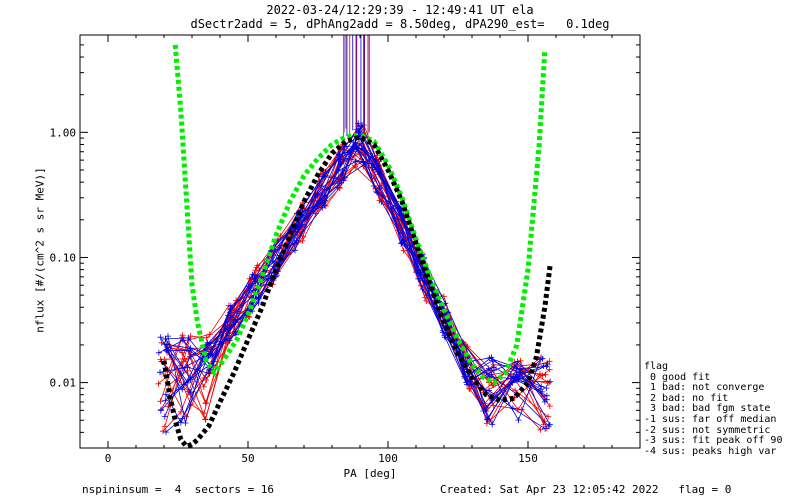  I want to click on x-tick-label: 0, so click(108, 458).